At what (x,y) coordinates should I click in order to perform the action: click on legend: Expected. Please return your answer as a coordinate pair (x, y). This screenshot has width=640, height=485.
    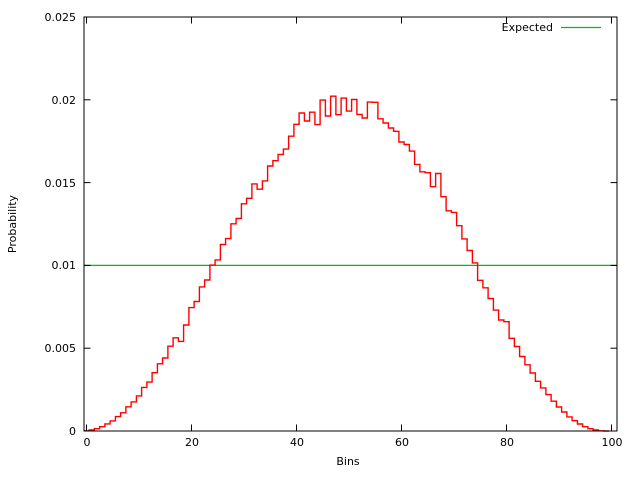
    Looking at the image, I should click on (551, 27).